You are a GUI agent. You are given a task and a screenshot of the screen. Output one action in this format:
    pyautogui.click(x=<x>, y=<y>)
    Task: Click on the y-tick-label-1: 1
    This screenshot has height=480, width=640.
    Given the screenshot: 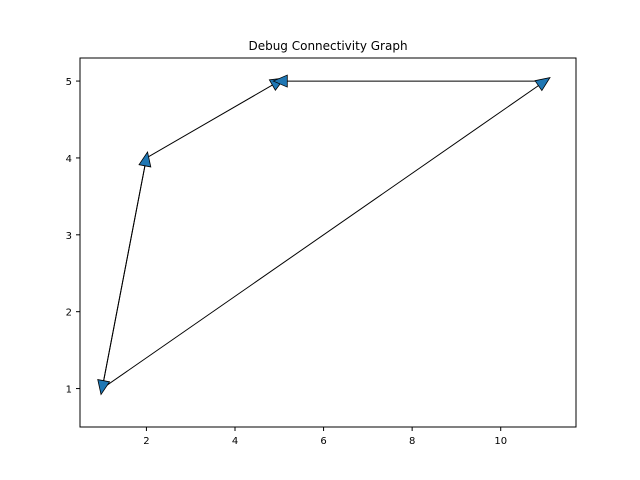 What is the action you would take?
    pyautogui.click(x=69, y=390)
    